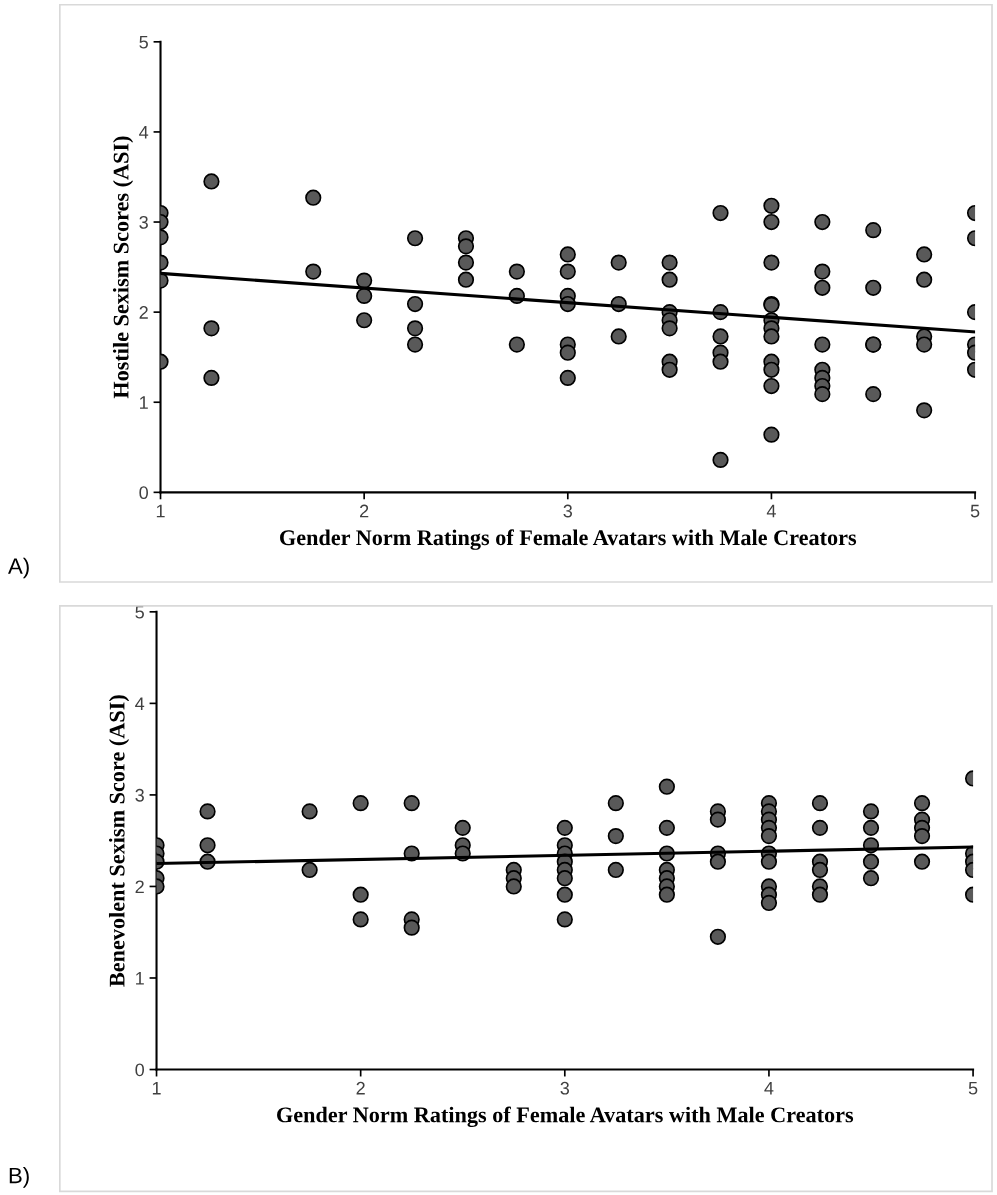 This screenshot has height=1195, width=997. What do you see at coordinates (19, 1177) in the screenshot?
I see `text: B)` at bounding box center [19, 1177].